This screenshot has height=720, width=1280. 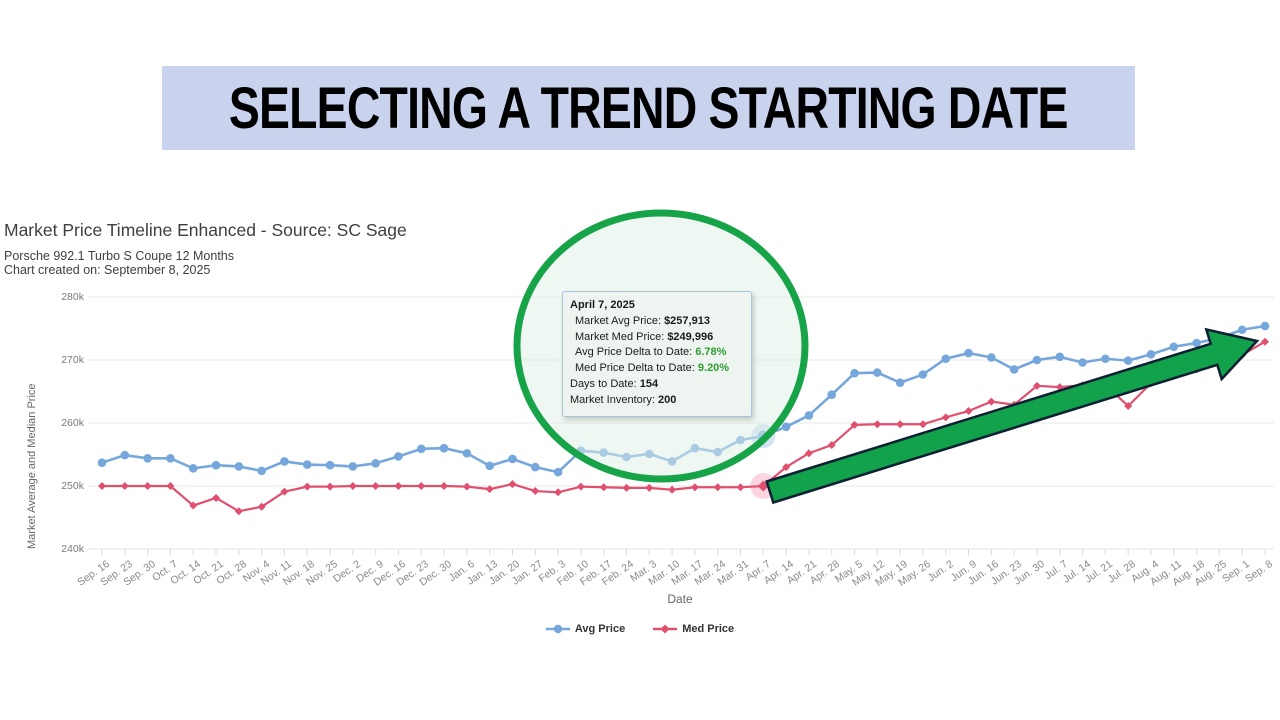 I want to click on tooltip-row: Market Med Price: $249,996, so click(x=644, y=336).